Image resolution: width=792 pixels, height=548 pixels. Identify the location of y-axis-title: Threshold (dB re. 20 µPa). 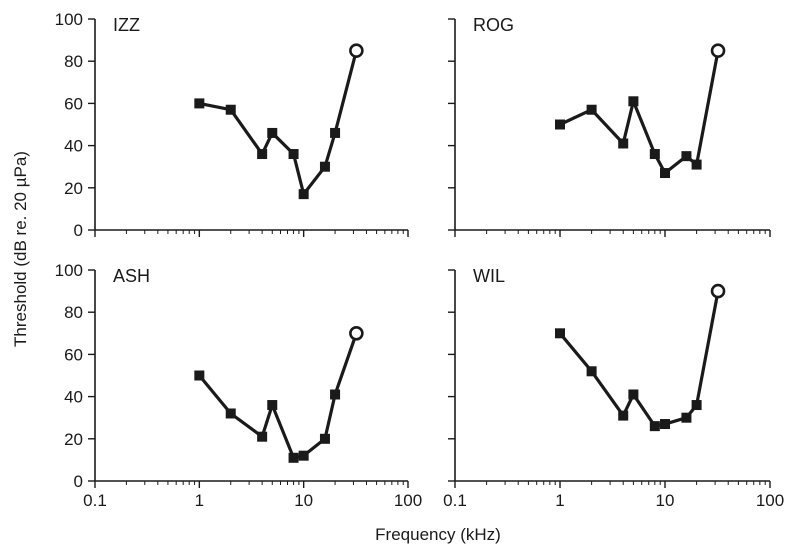
(20, 249).